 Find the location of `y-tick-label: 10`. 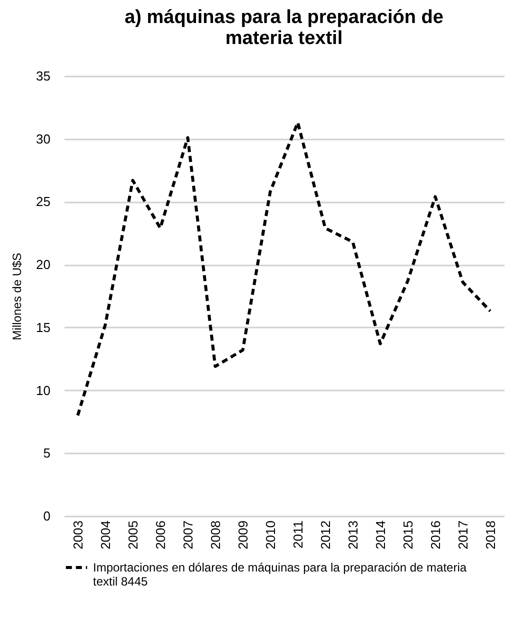

y-tick-label: 10 is located at coordinates (43, 390).